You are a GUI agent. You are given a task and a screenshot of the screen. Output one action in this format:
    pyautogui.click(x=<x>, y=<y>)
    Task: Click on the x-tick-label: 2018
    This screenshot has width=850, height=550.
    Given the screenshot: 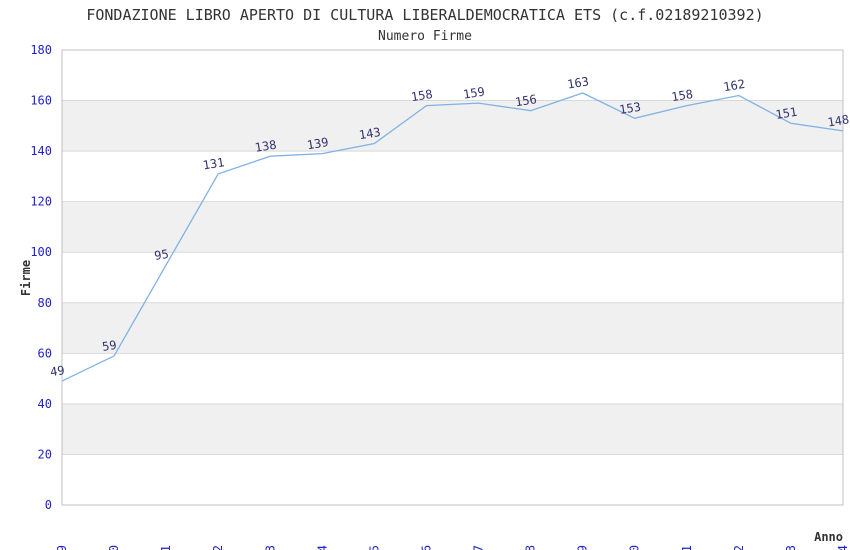 What is the action you would take?
    pyautogui.click(x=531, y=547)
    